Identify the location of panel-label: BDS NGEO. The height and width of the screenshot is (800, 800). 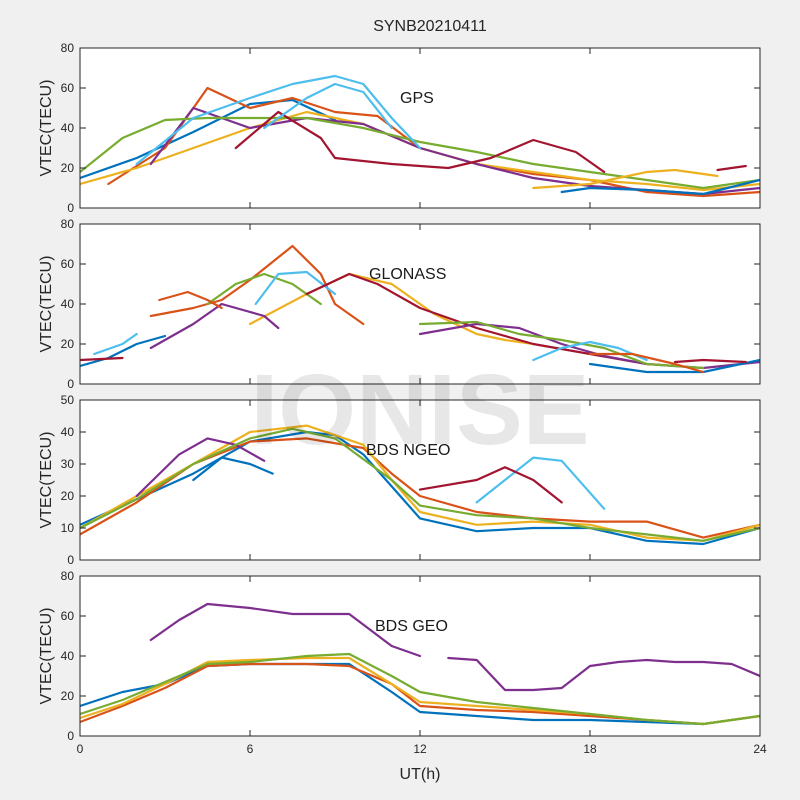
(408, 450).